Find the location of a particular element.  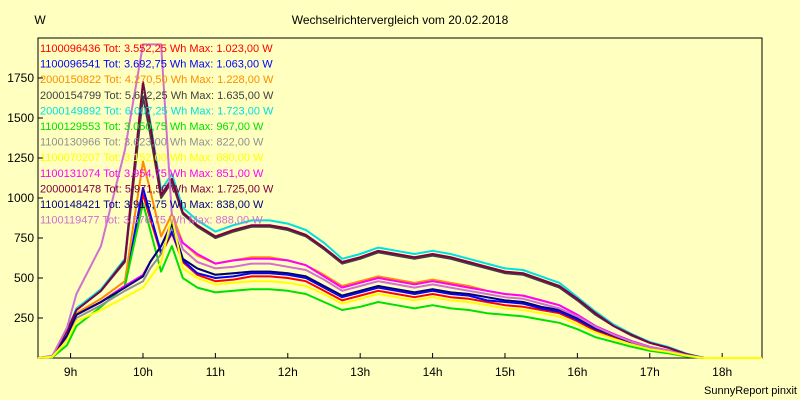

y-tick-label: 1000 is located at coordinates (20, 198).